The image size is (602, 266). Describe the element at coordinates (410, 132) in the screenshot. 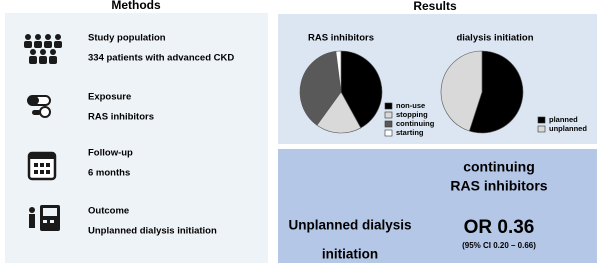

I see `legend-label: starting` at that location.